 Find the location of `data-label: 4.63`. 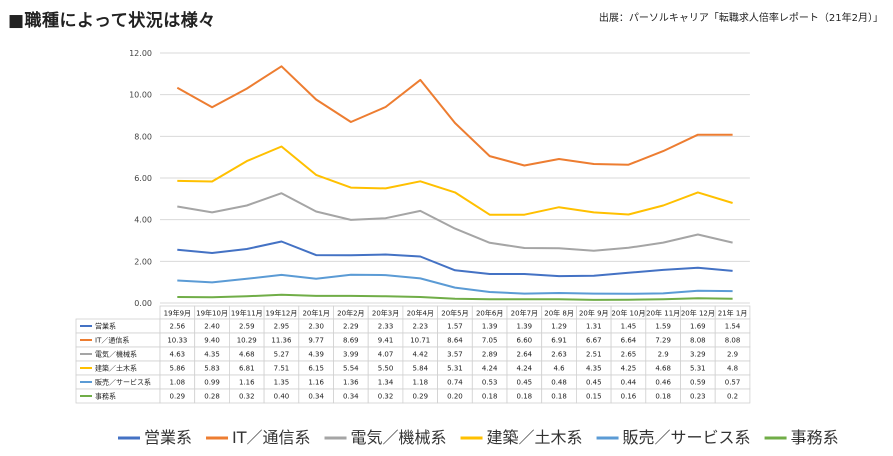

data-label: 4.63 is located at coordinates (178, 355).